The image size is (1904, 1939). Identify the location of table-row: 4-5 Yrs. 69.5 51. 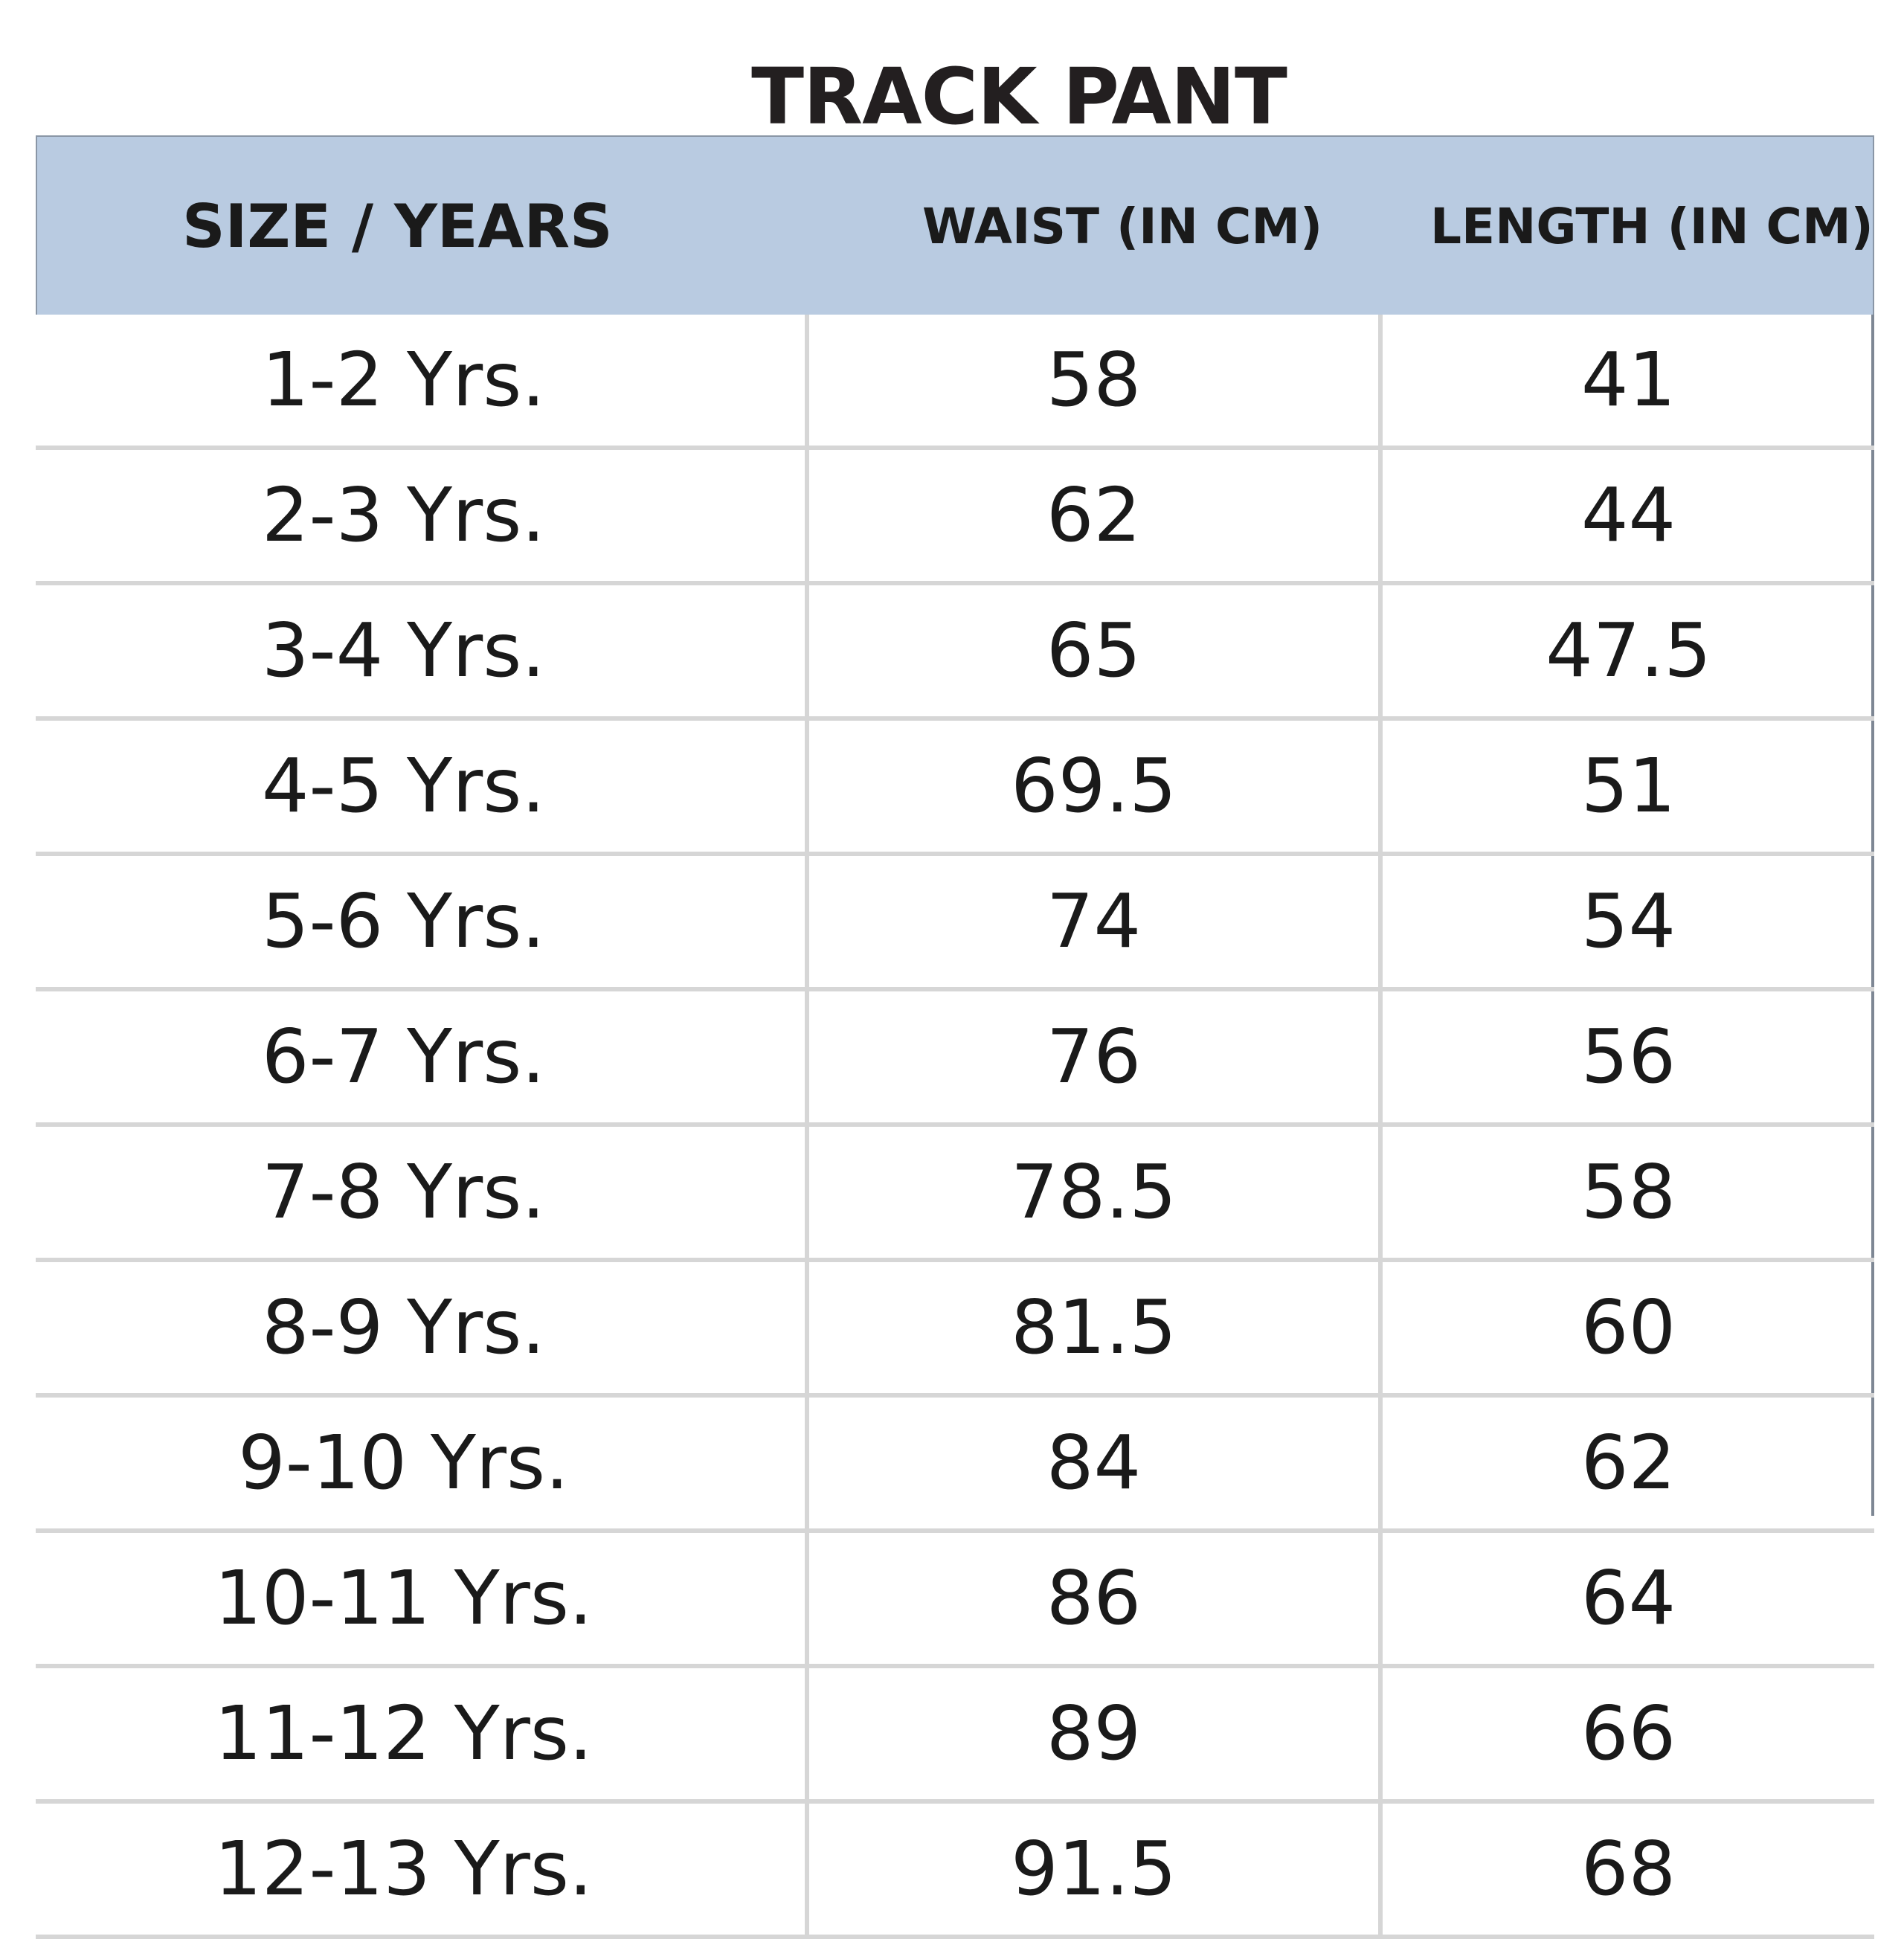
(955, 788).